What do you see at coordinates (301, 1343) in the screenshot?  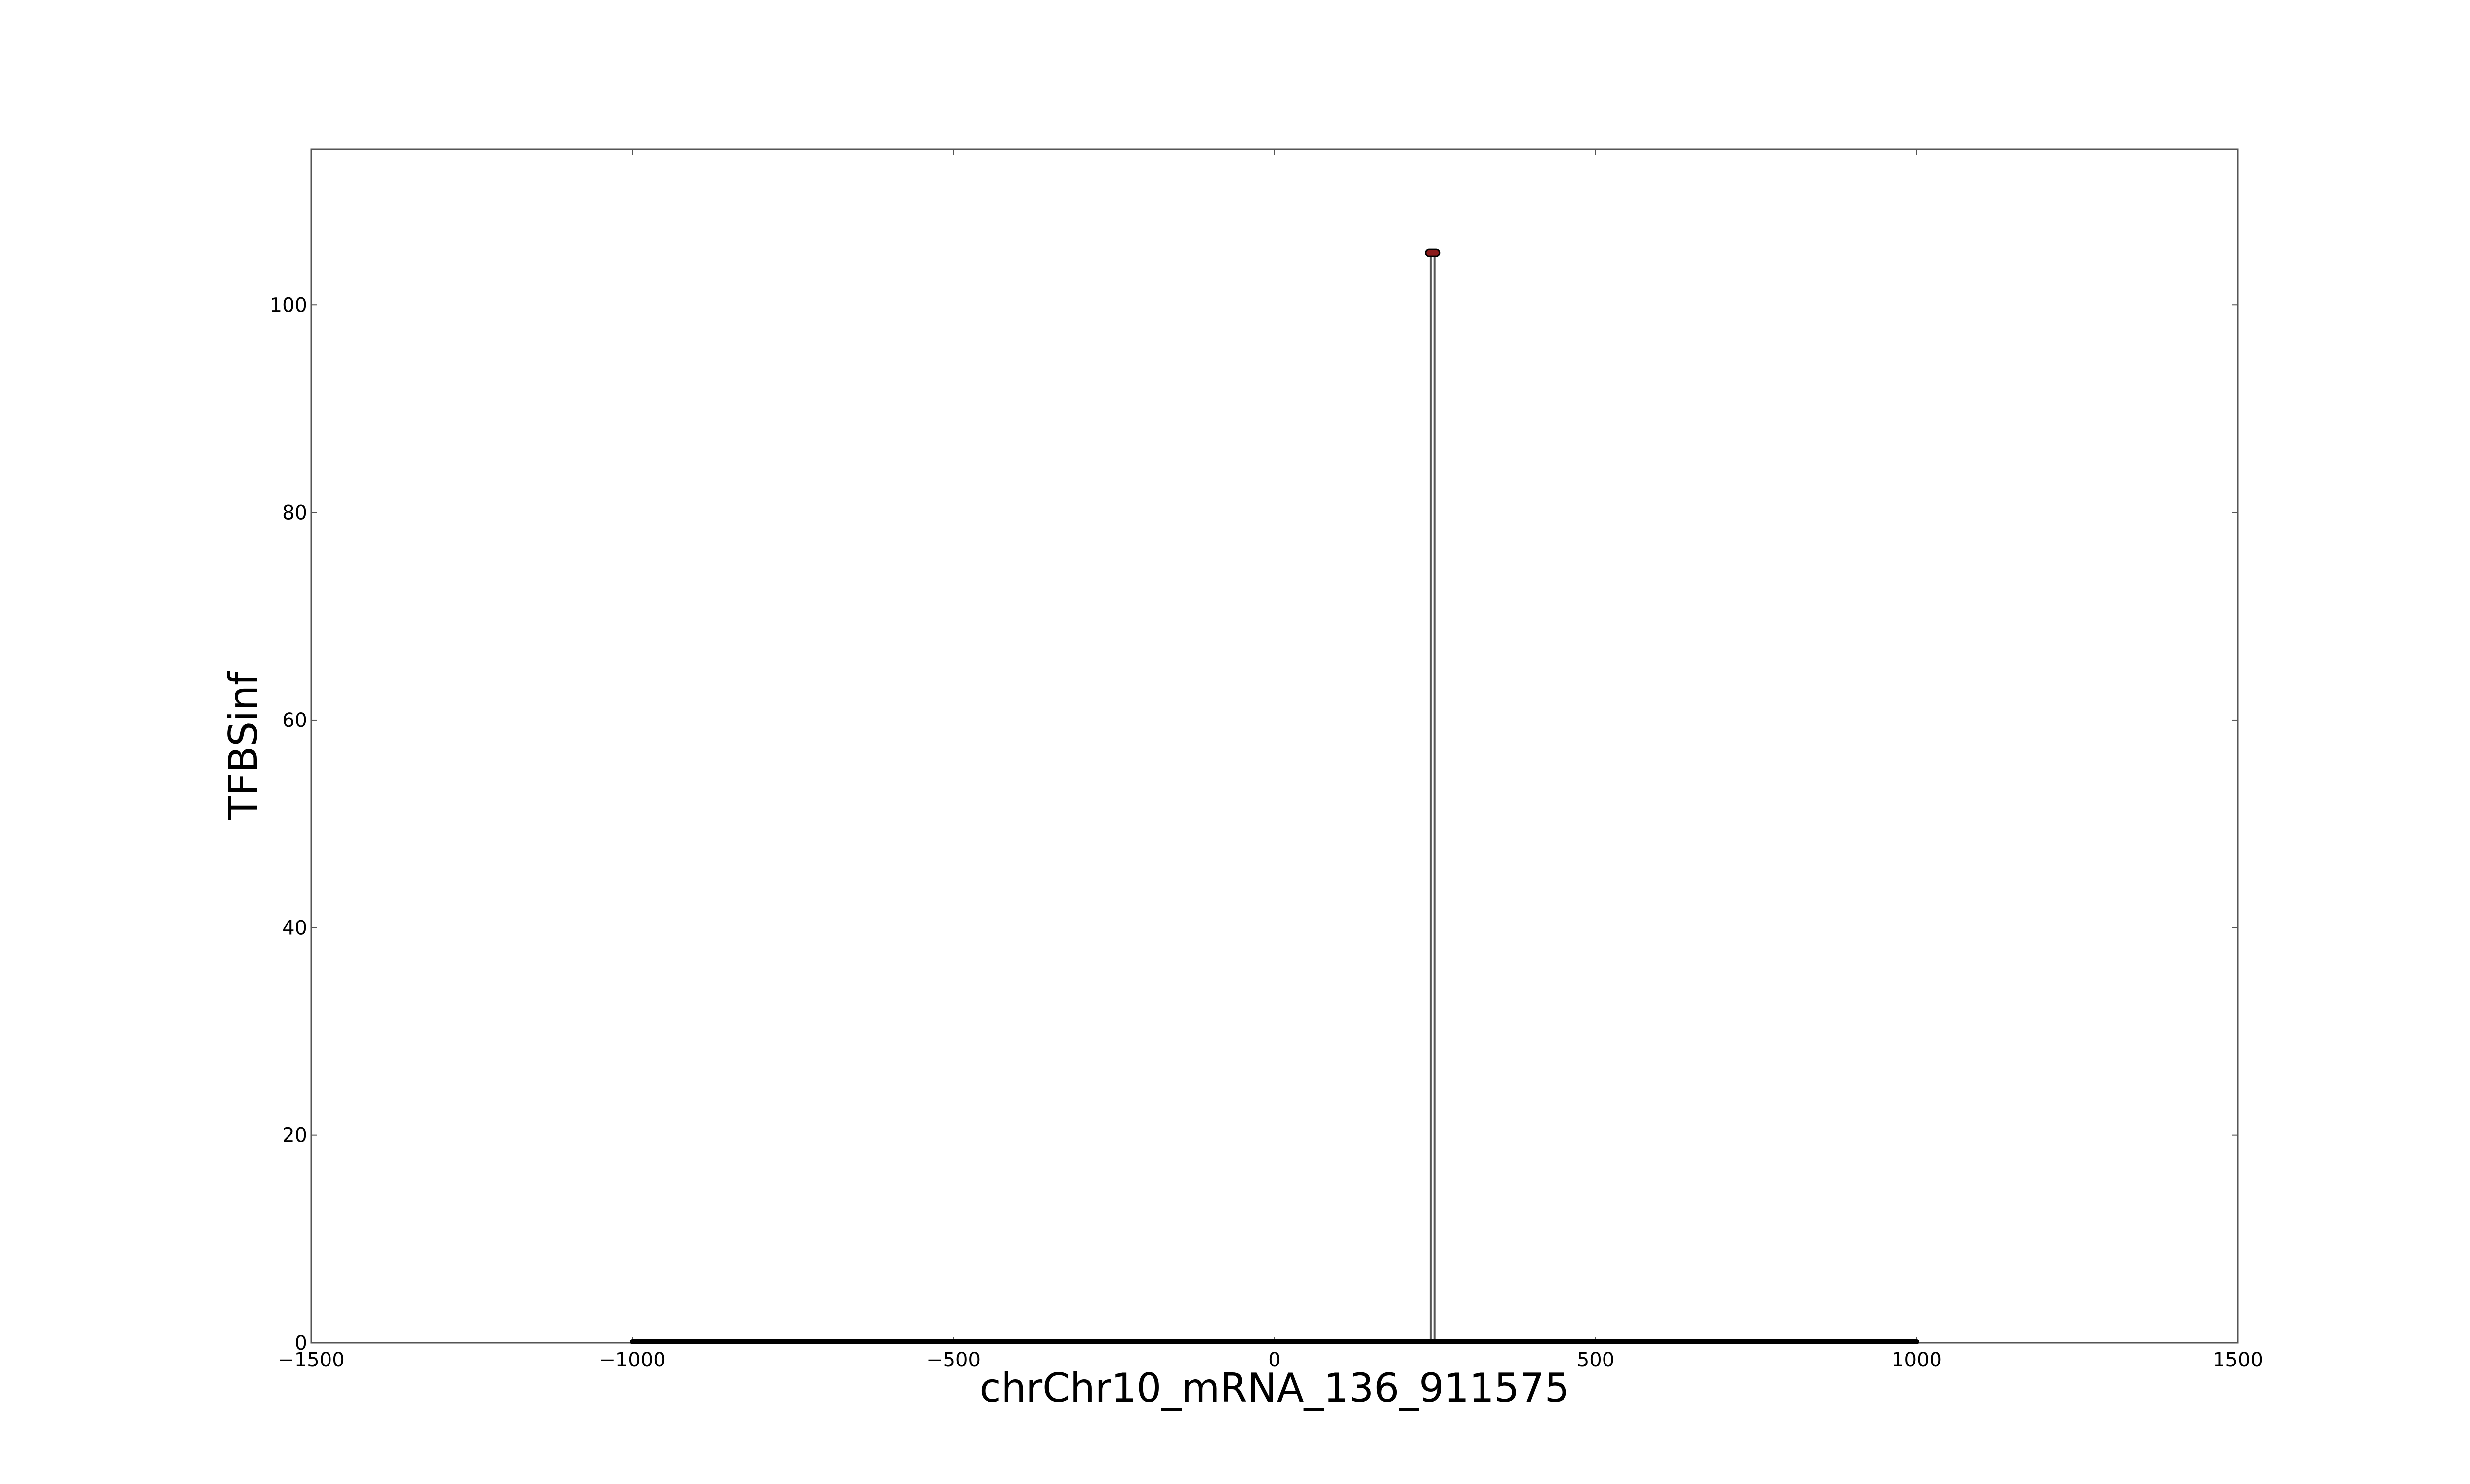 I see `y-tick-label: 0` at bounding box center [301, 1343].